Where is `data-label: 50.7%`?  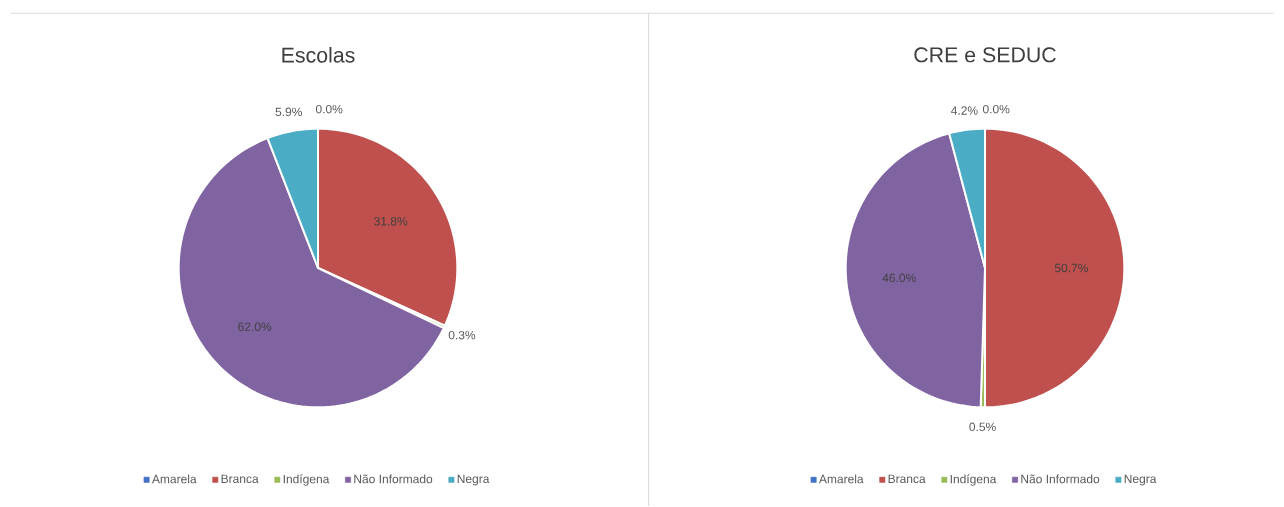 data-label: 50.7% is located at coordinates (1071, 268).